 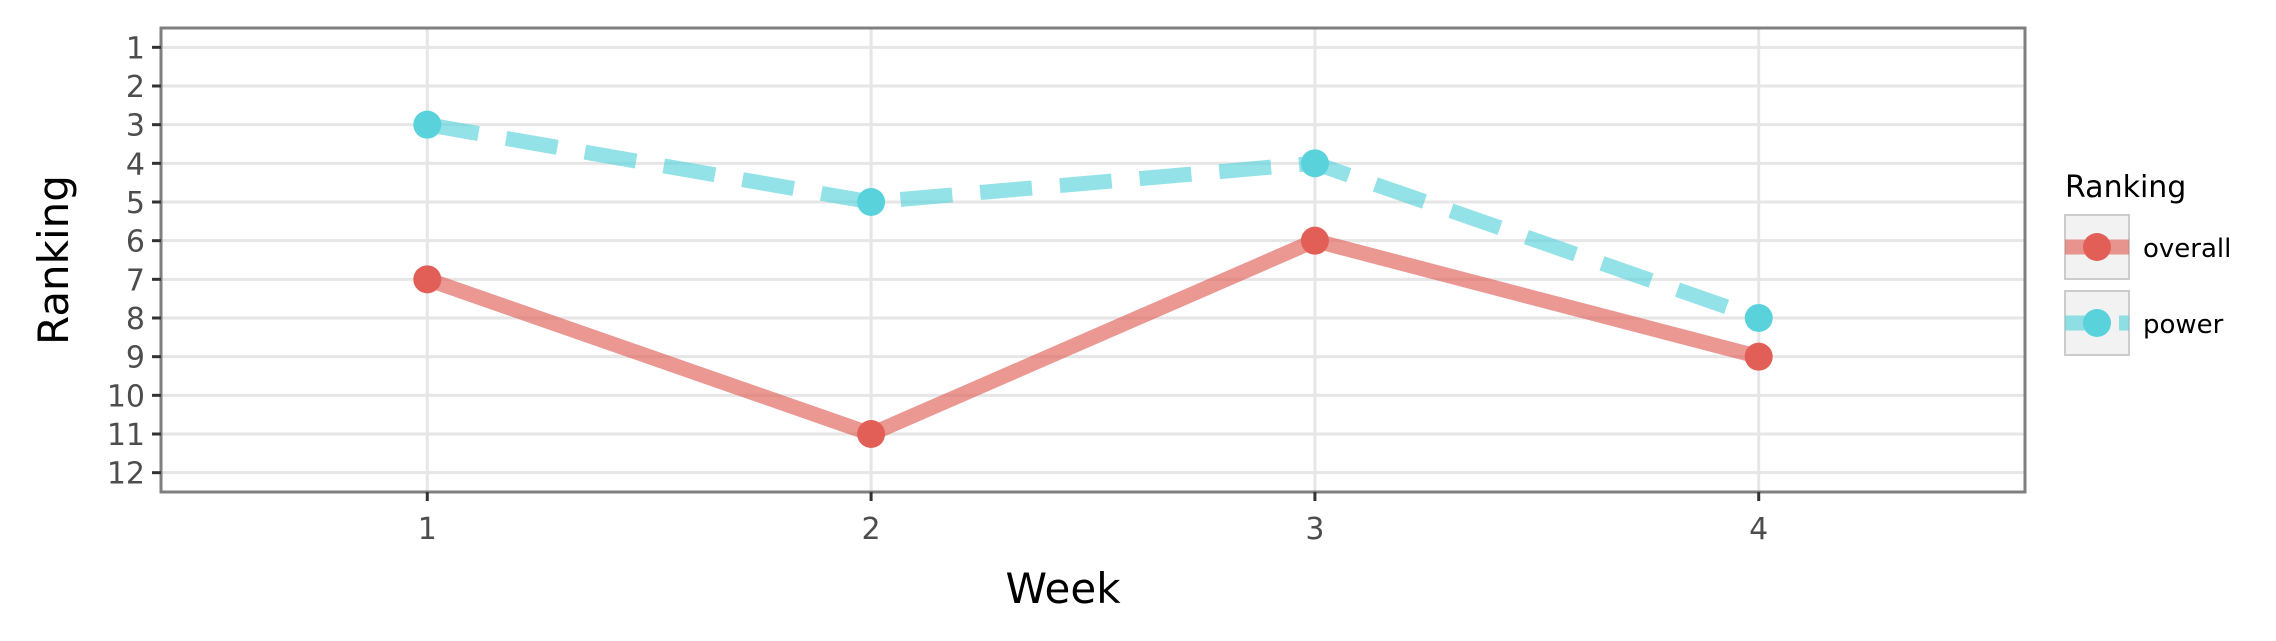 I want to click on legend-point-overall, so click(x=2097, y=247).